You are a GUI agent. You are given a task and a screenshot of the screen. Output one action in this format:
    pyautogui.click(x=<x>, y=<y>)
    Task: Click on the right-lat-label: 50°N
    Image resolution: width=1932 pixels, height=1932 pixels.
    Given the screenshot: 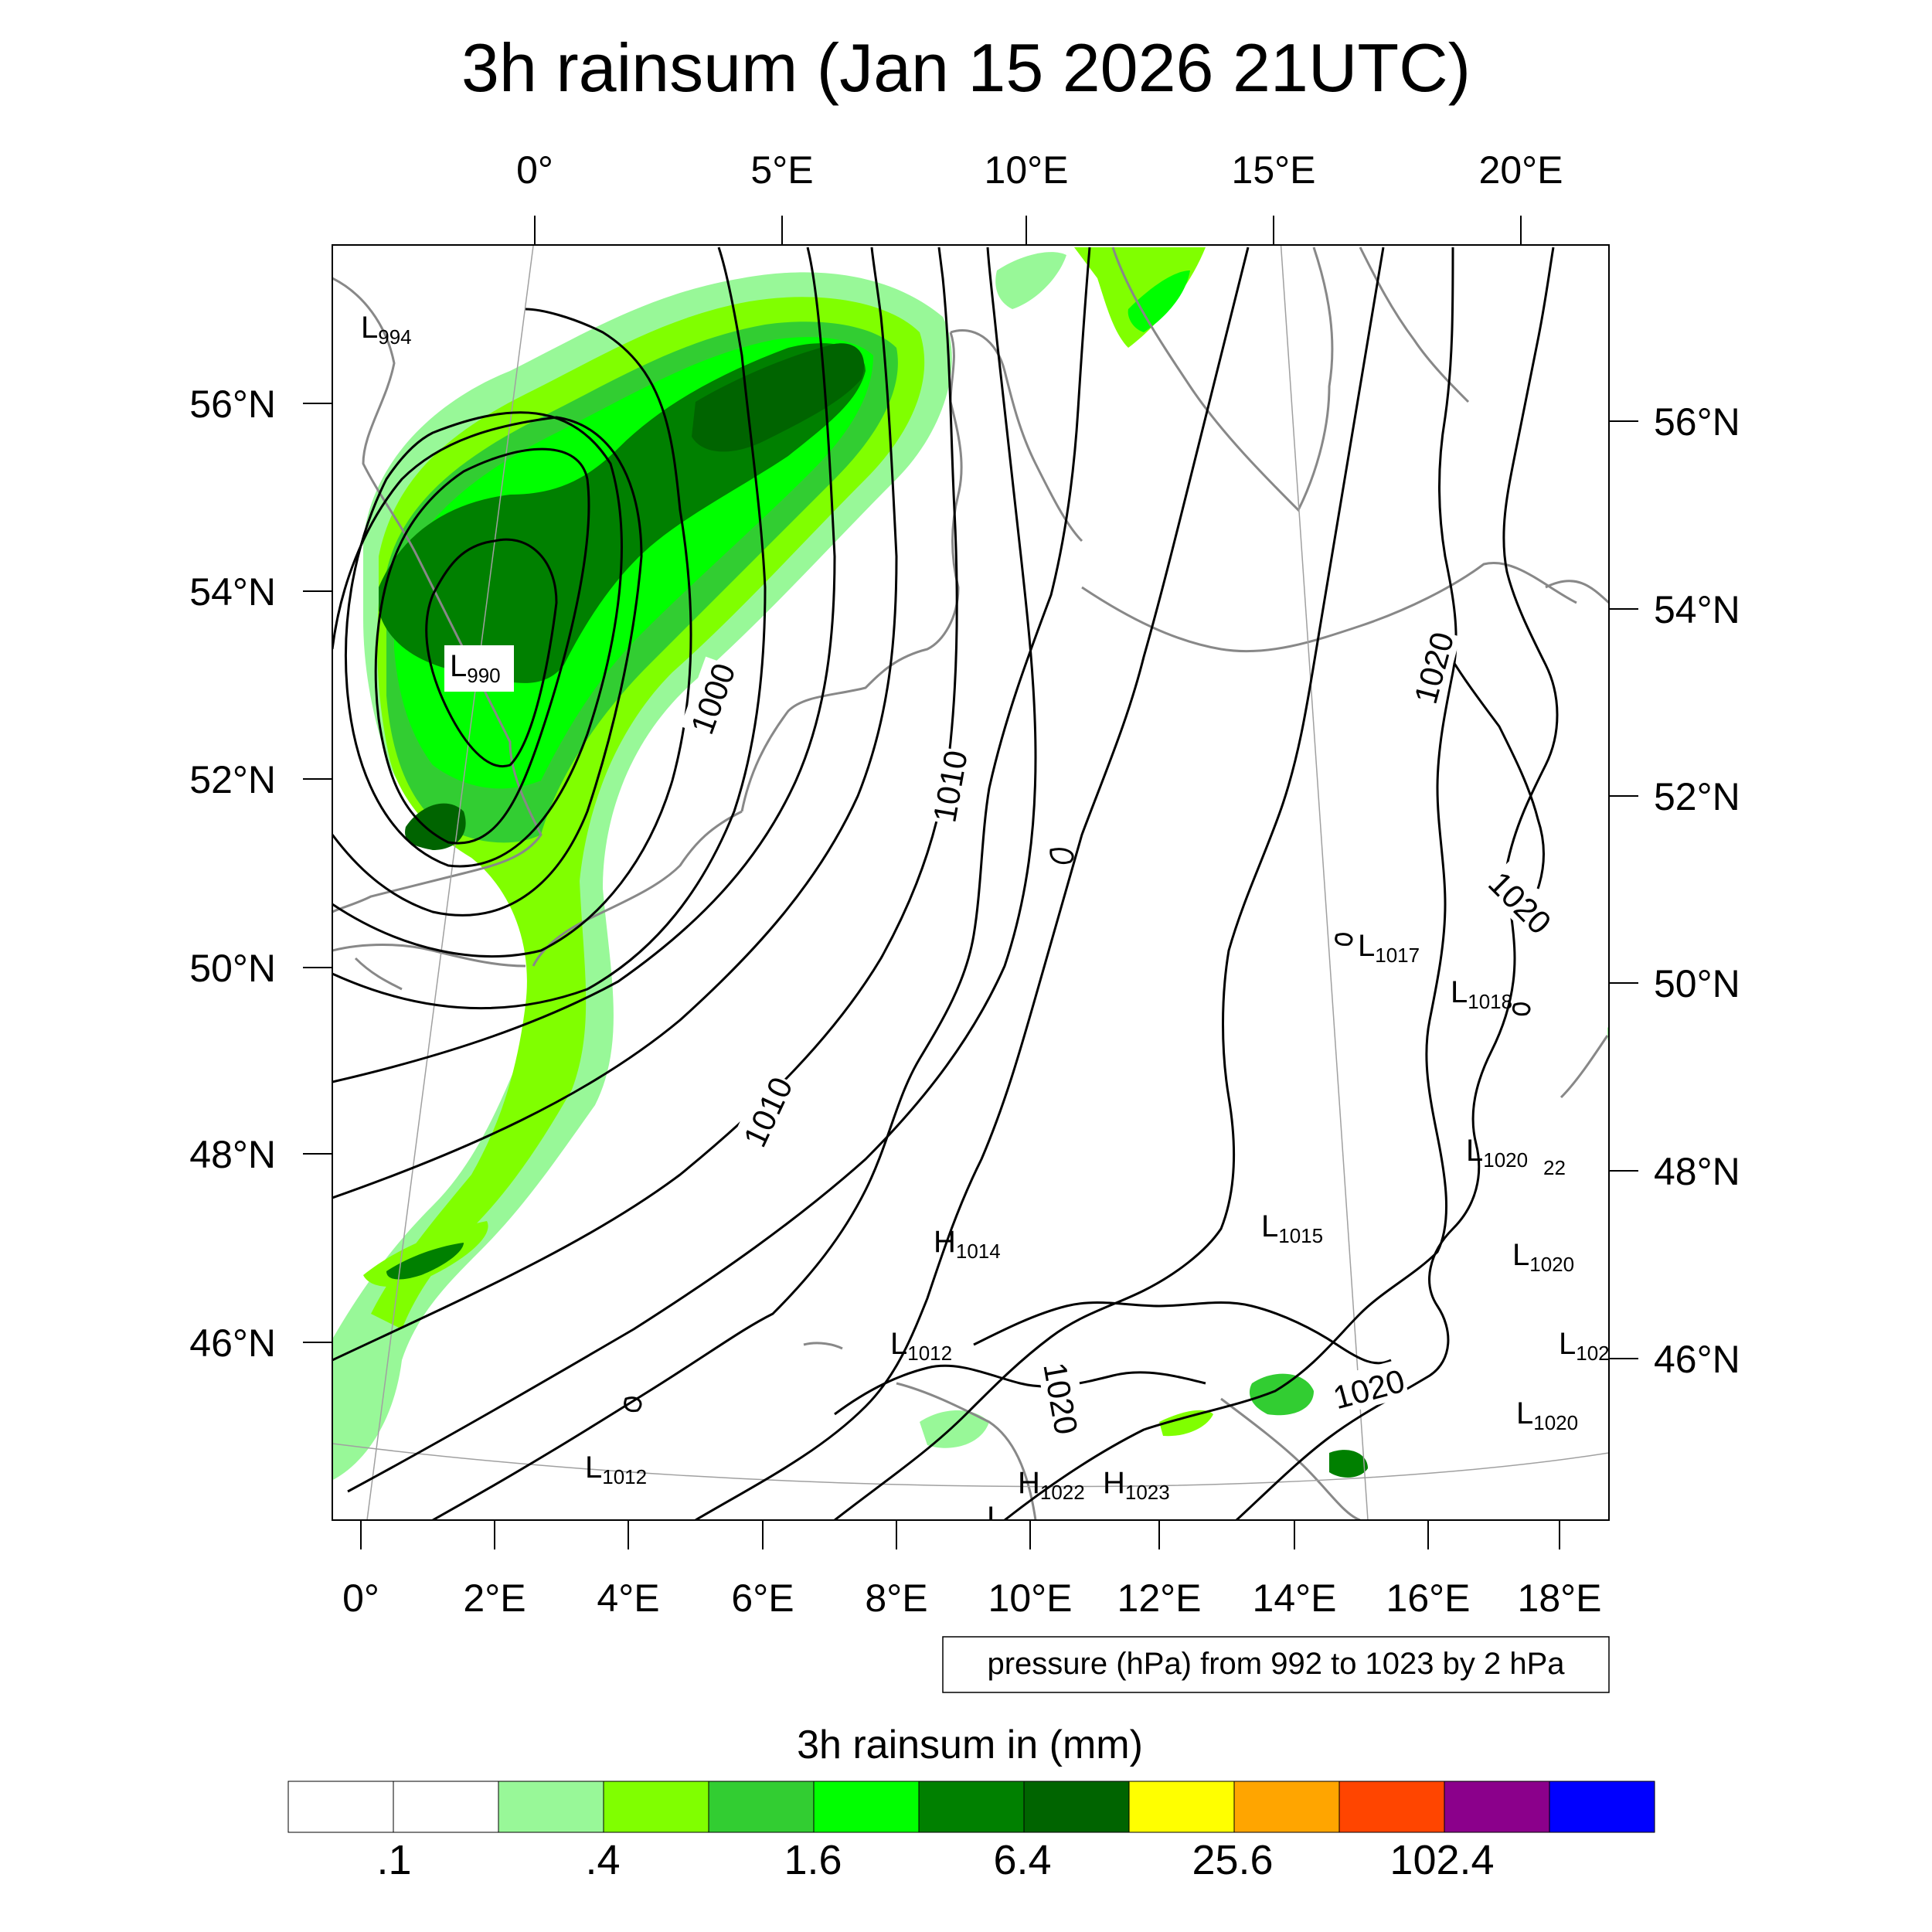 What is the action you would take?
    pyautogui.click(x=1697, y=984)
    